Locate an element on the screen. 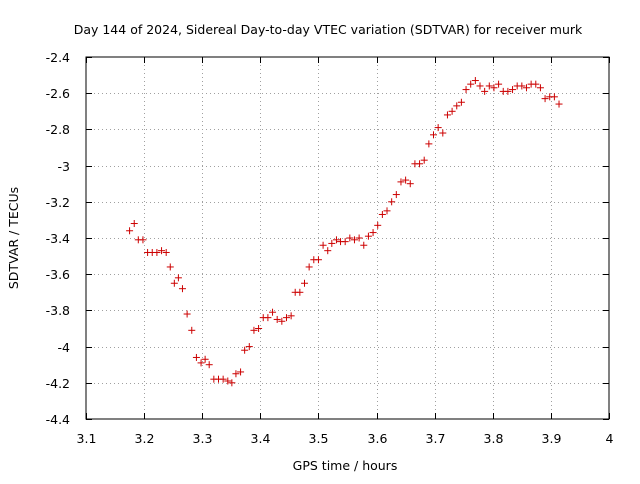 This screenshot has width=640, height=484. y-axis-tick-labels: -2.4 -2.6 -2.8 -3 -3.2 -3.4 -3.6 -3.8 -4 -4.2 -4.4 is located at coordinates (58, 238).